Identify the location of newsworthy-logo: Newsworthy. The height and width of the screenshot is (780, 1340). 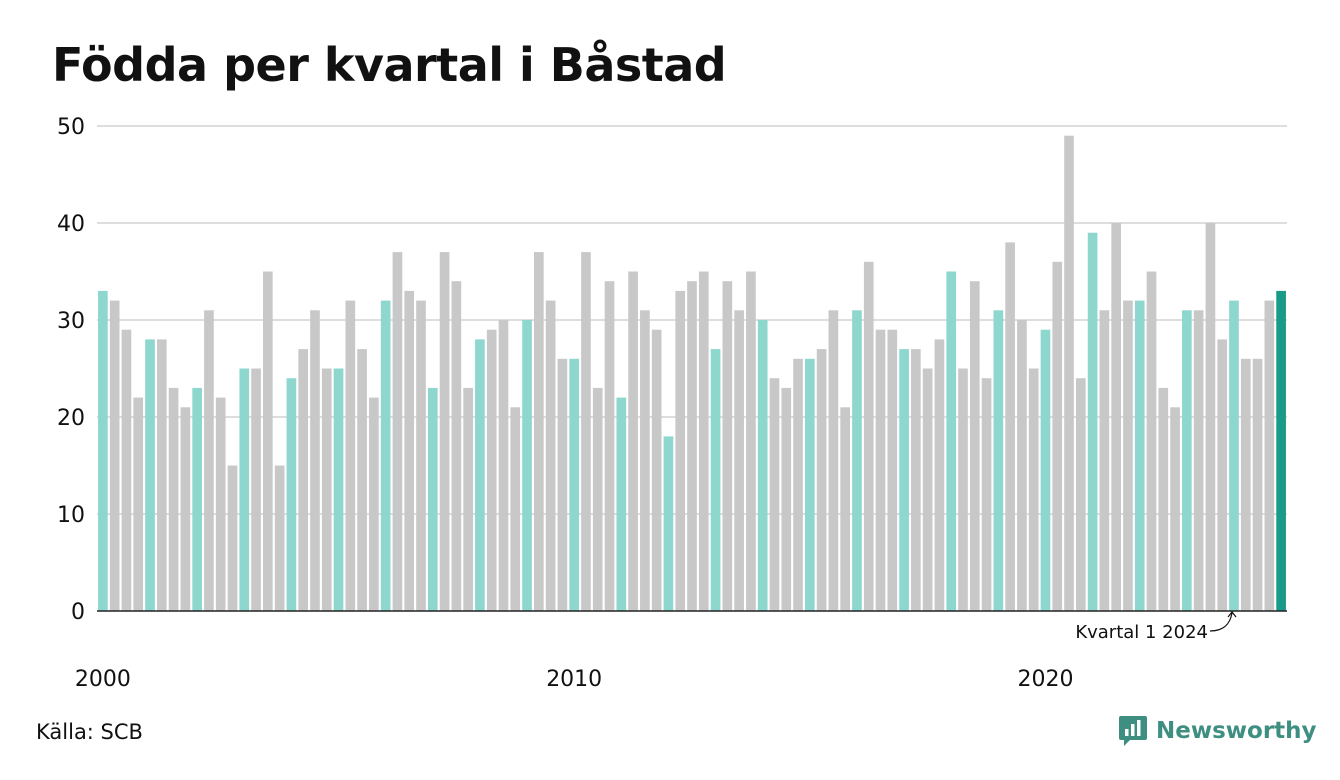
(1217, 731).